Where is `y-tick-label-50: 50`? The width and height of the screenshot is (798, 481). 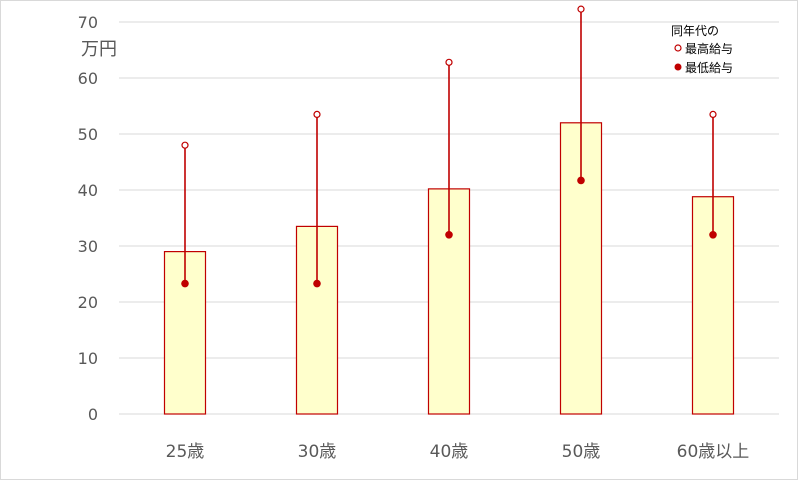 y-tick-label-50: 50 is located at coordinates (88, 134).